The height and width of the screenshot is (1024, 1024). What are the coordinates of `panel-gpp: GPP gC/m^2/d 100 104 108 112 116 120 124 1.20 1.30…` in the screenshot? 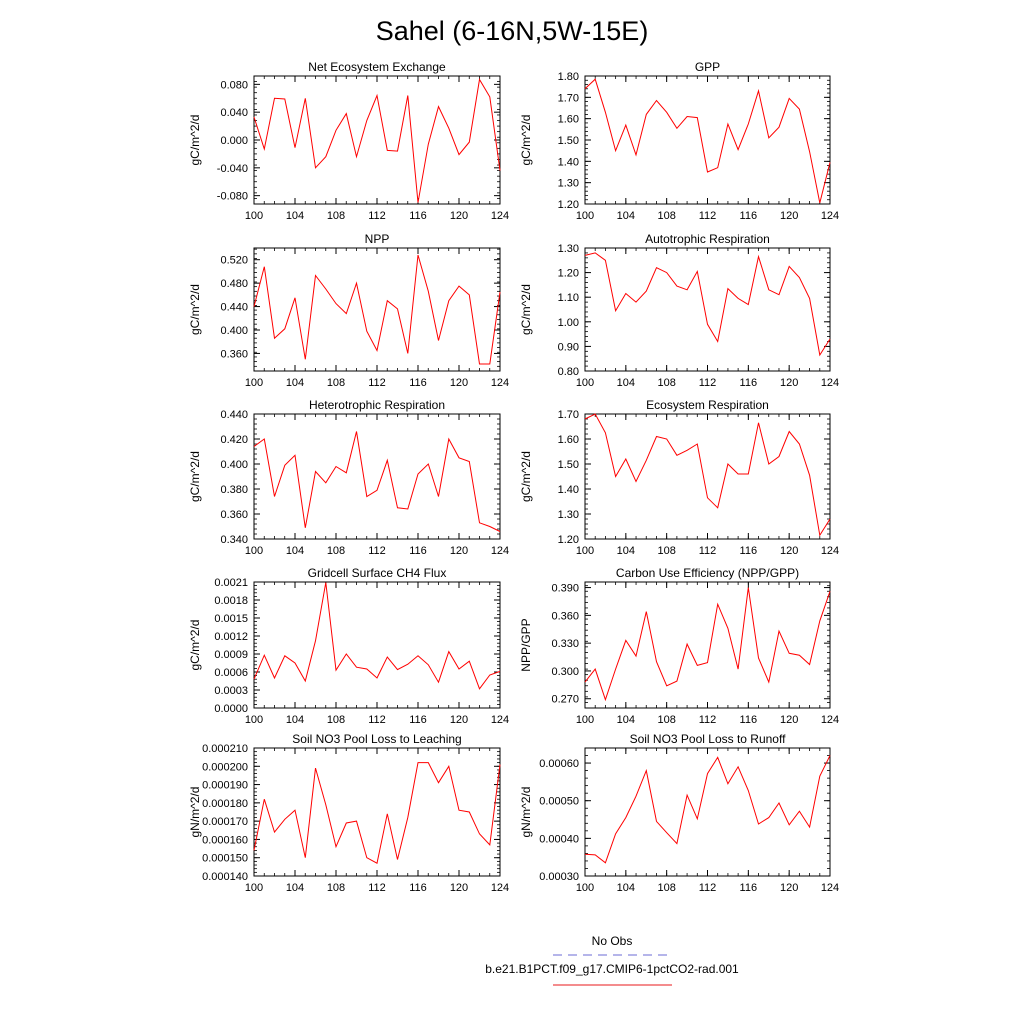 It's located at (679, 141).